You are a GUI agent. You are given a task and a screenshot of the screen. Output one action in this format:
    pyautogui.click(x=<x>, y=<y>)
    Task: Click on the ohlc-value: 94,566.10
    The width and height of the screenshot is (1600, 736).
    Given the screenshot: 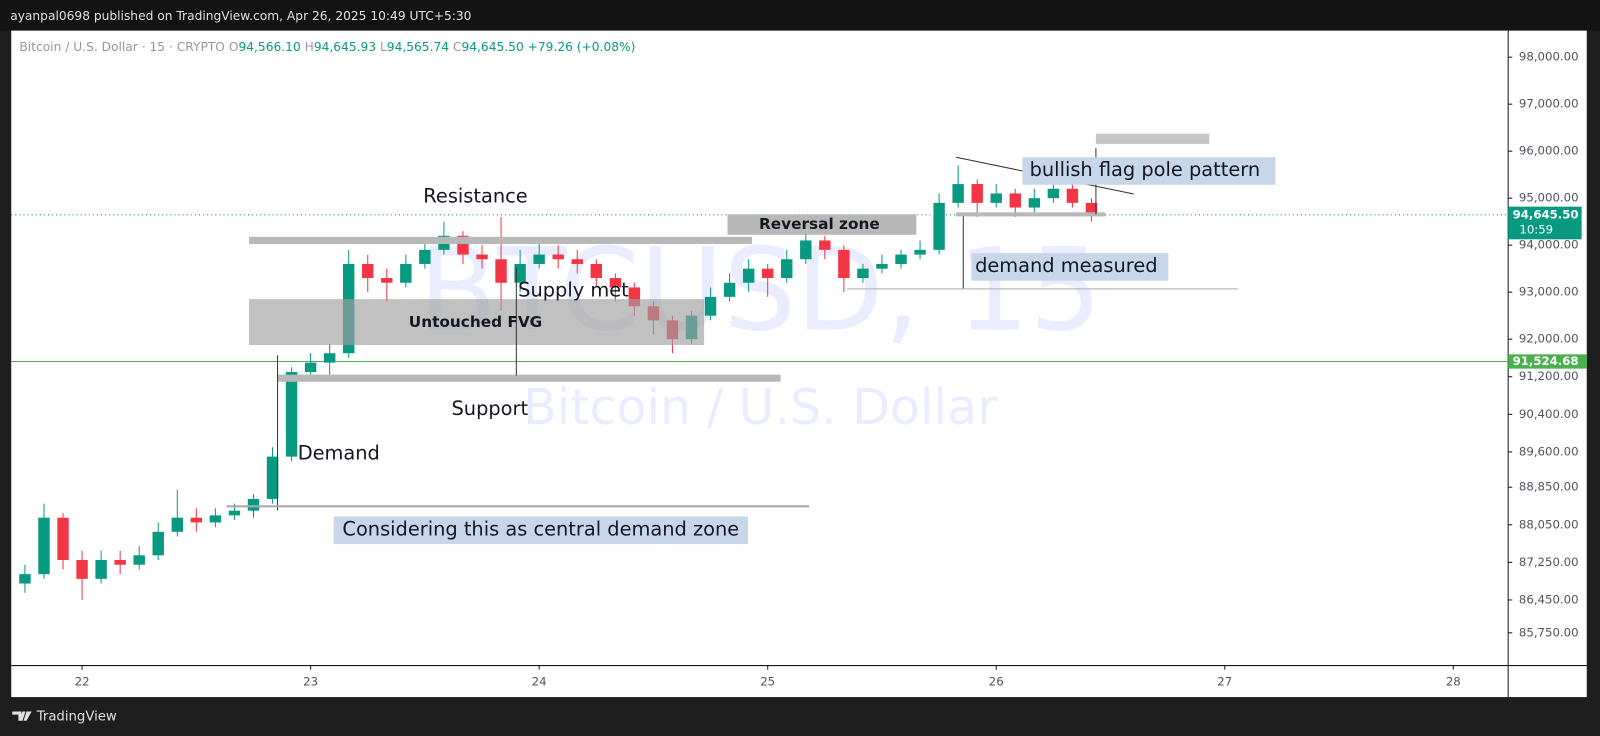 What is the action you would take?
    pyautogui.click(x=269, y=46)
    